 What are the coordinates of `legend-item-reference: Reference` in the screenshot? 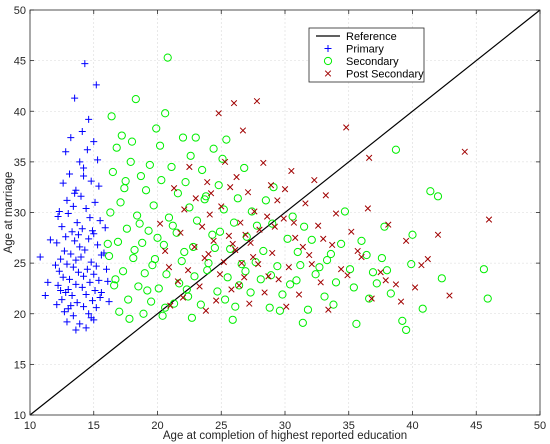 It's located at (356, 37).